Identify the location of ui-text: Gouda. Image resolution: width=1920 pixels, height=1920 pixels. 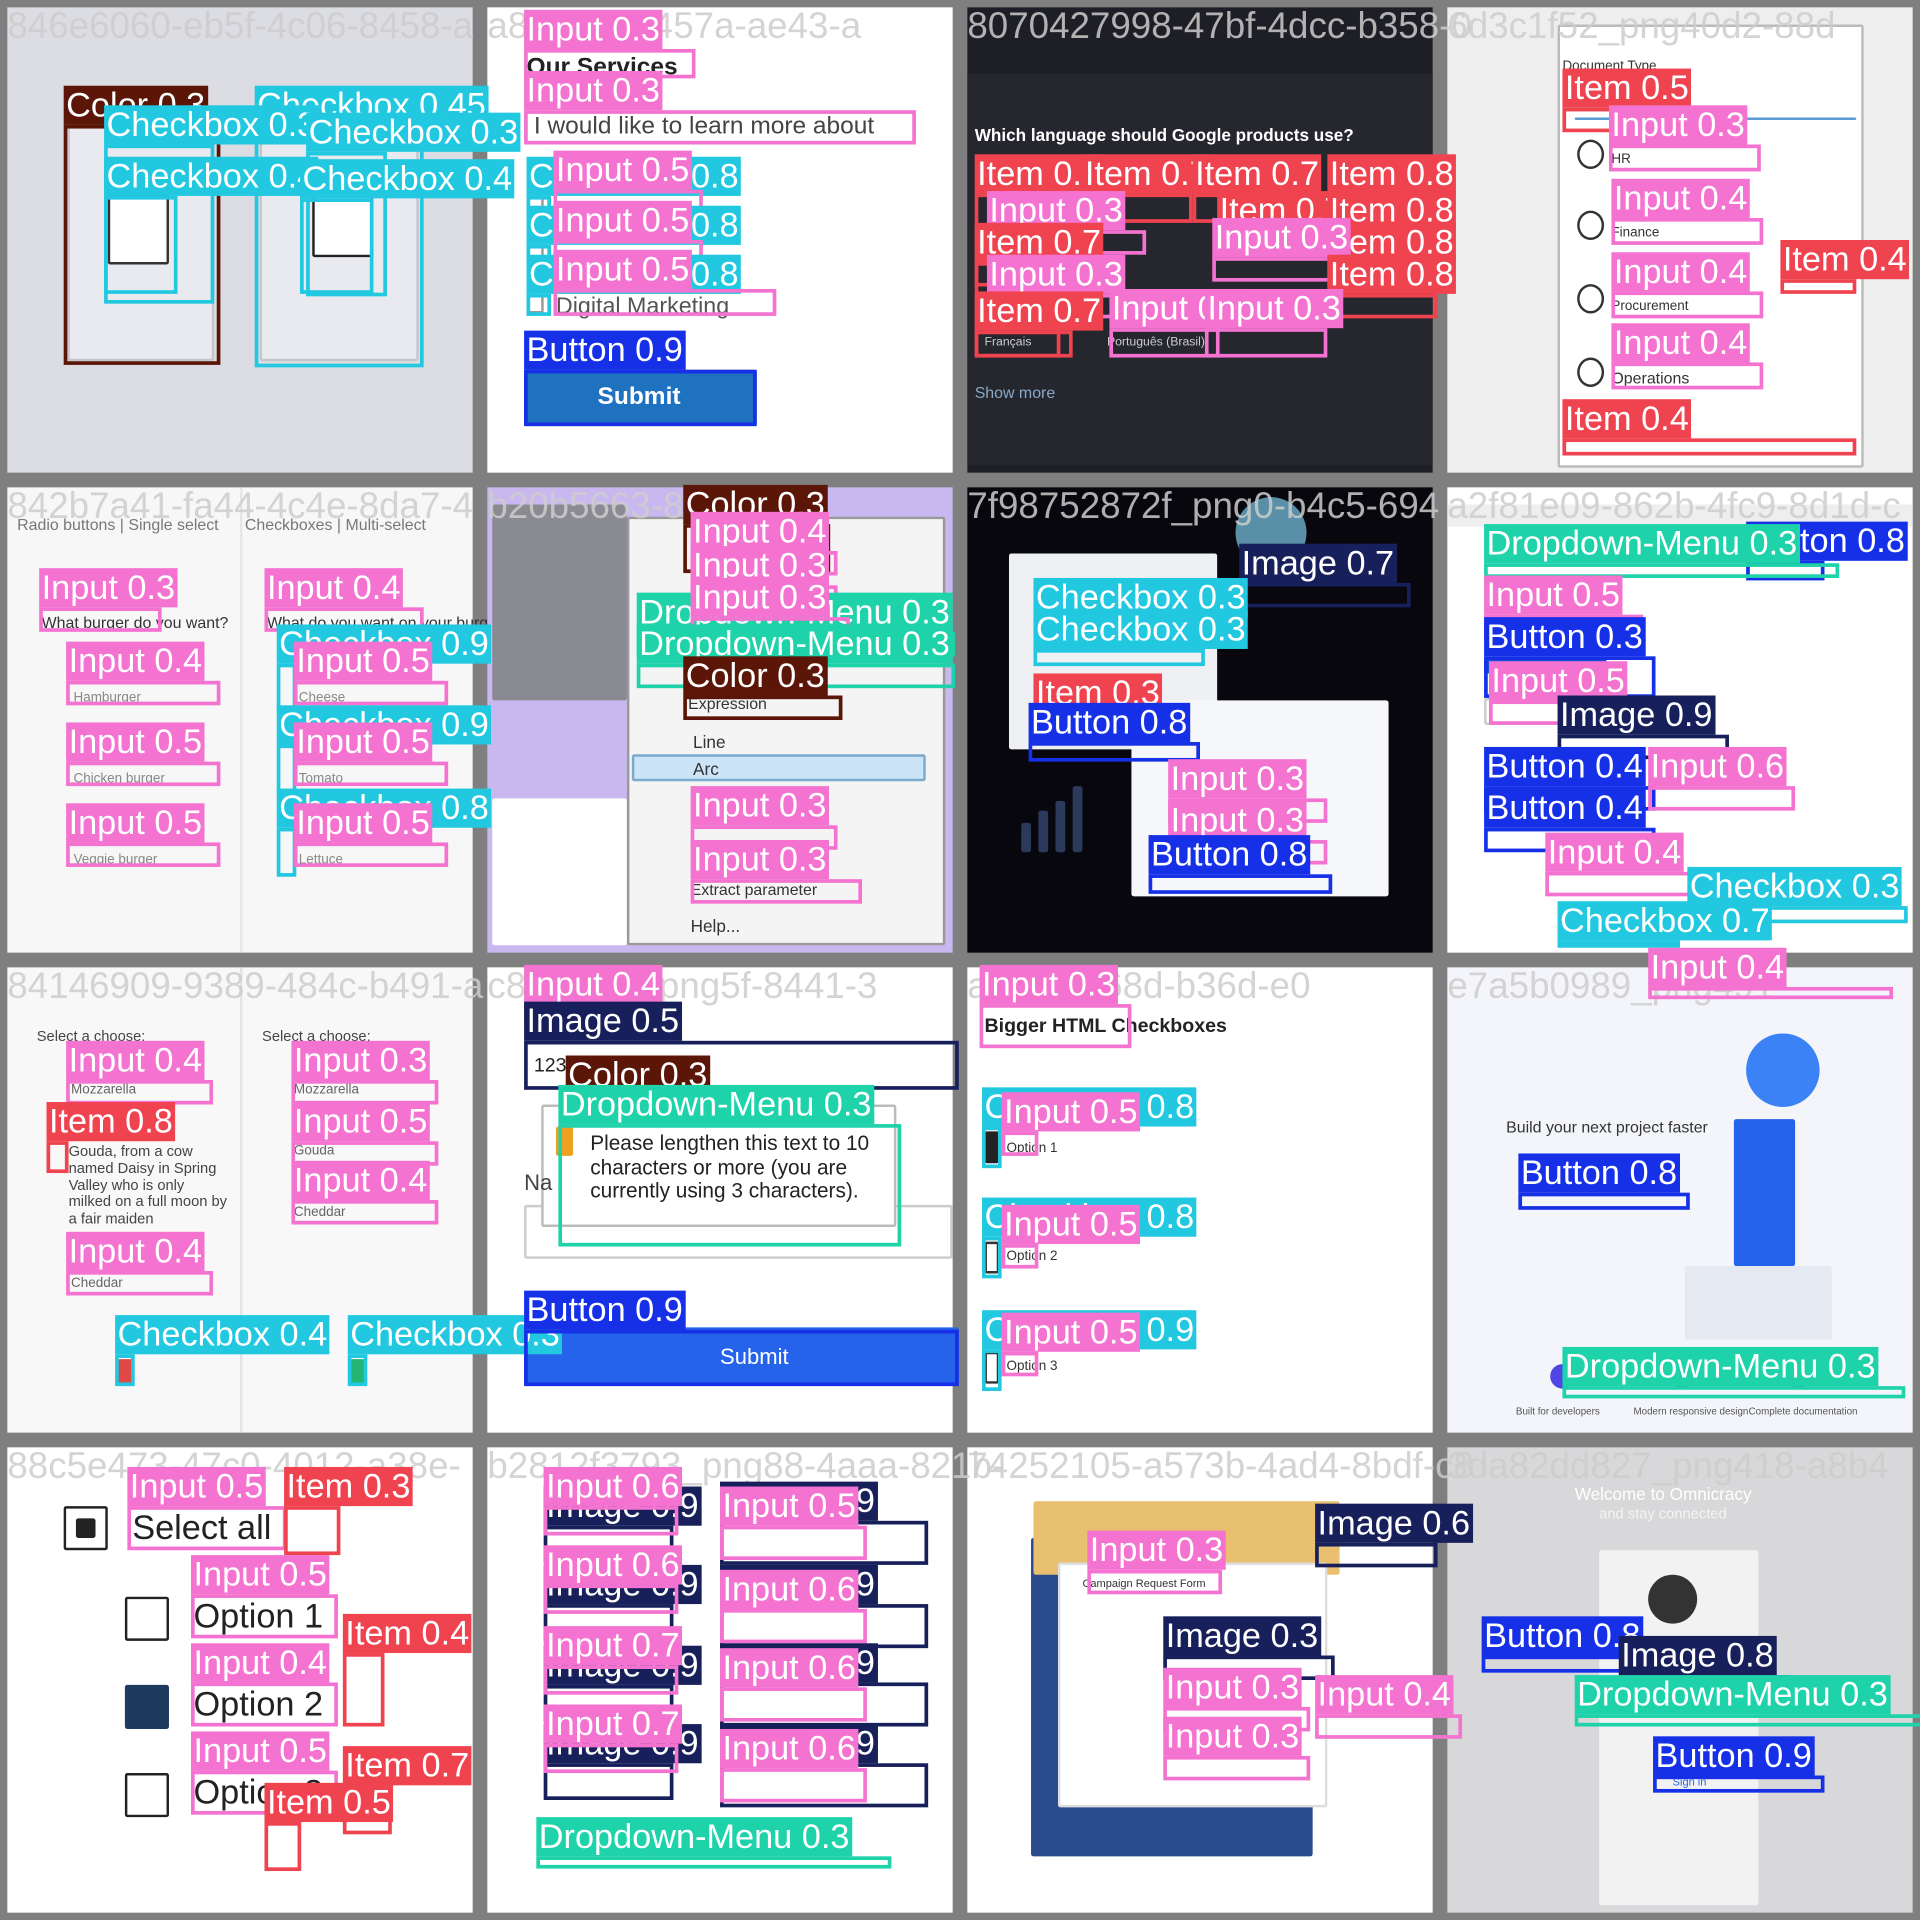
(314, 1151).